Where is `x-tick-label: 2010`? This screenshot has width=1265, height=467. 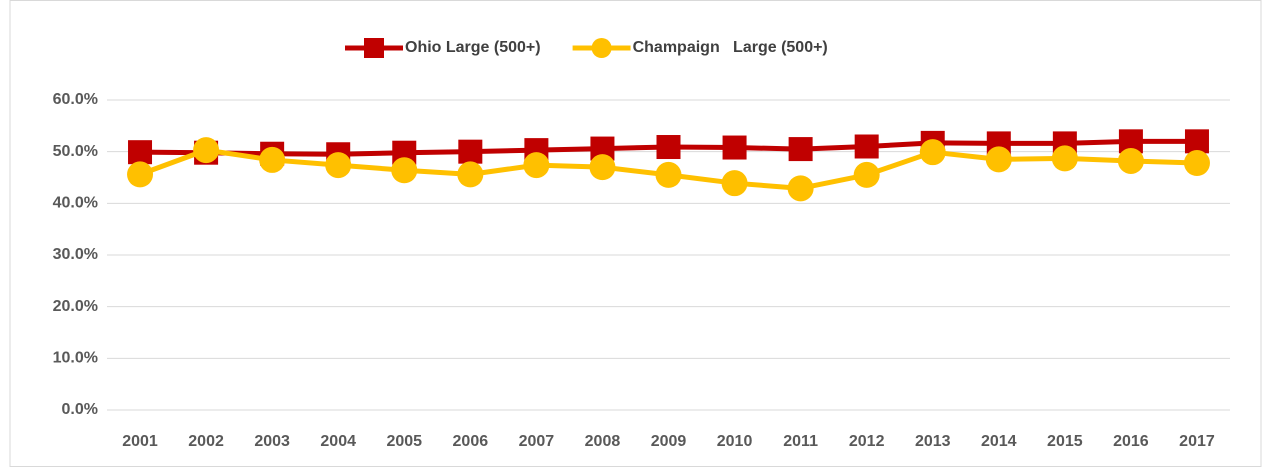 x-tick-label: 2010 is located at coordinates (735, 441).